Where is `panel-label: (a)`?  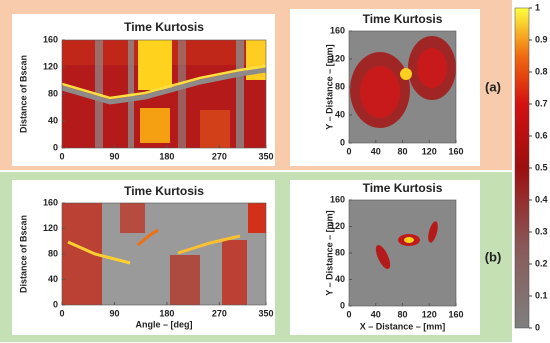 panel-label: (a) is located at coordinates (493, 86).